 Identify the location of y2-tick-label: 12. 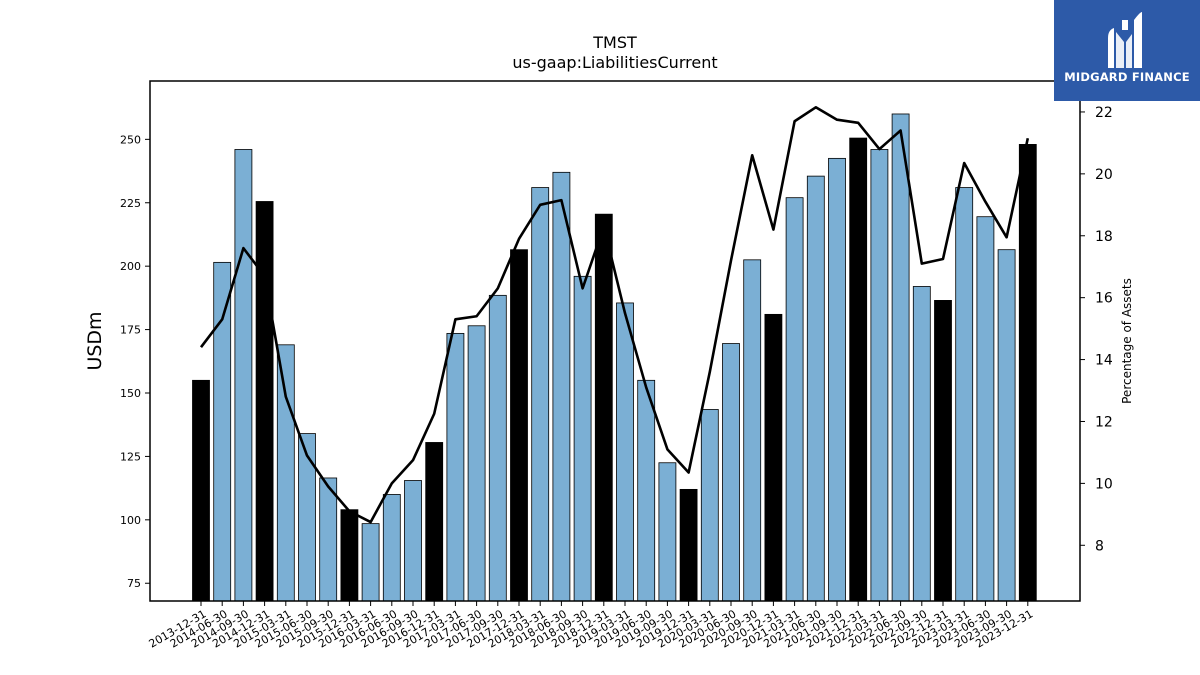
(1104, 422).